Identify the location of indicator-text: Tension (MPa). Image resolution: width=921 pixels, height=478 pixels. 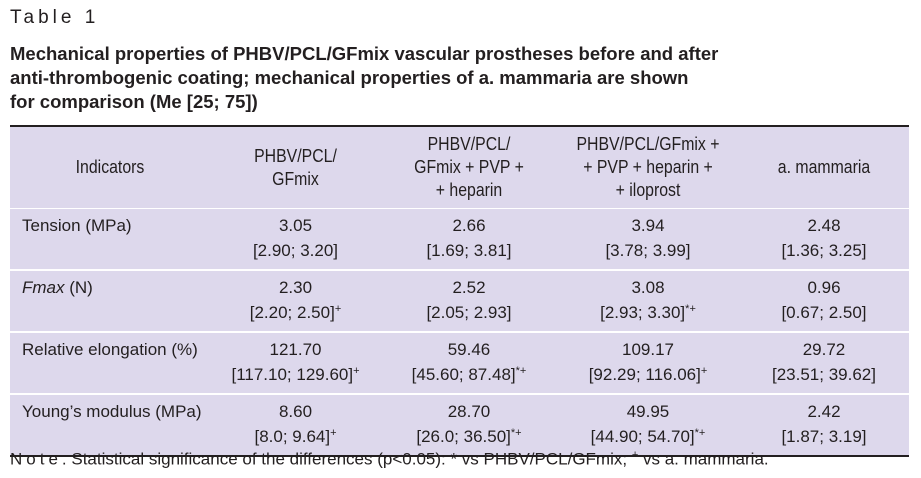
(77, 225).